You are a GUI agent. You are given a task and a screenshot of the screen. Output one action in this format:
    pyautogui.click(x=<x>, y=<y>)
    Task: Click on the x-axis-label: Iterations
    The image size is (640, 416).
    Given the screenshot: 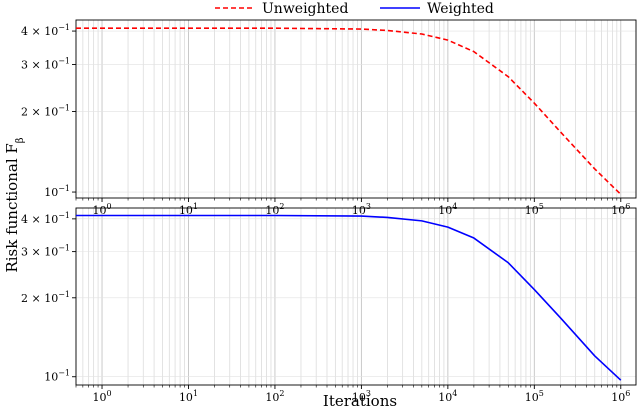 What is the action you would take?
    pyautogui.click(x=360, y=401)
    